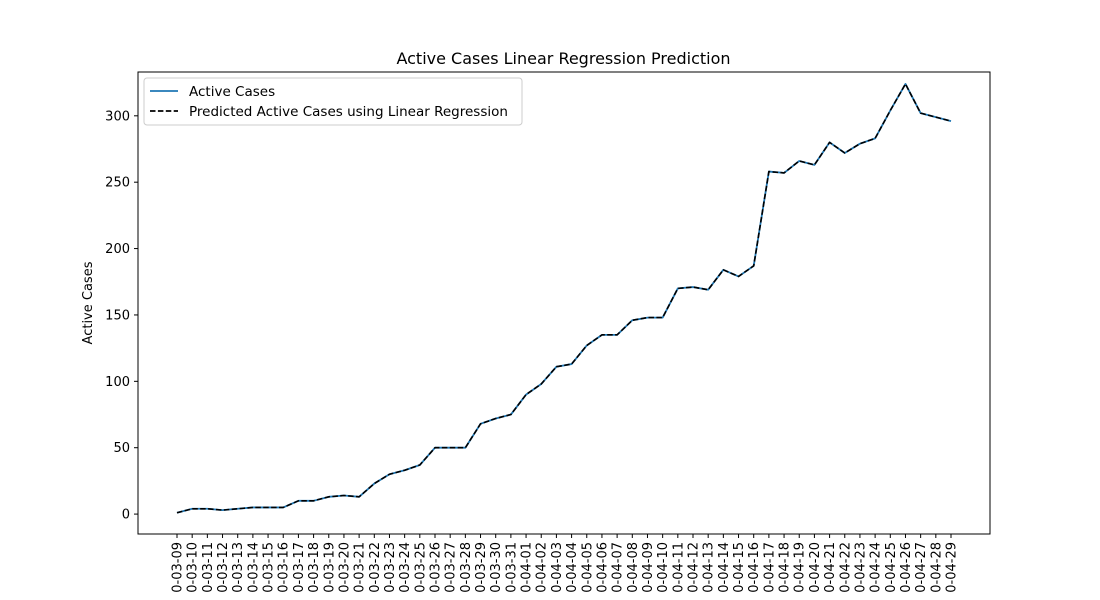 This screenshot has height=600, width=1100. What do you see at coordinates (117, 183) in the screenshot?
I see `y-tick-label: 250` at bounding box center [117, 183].